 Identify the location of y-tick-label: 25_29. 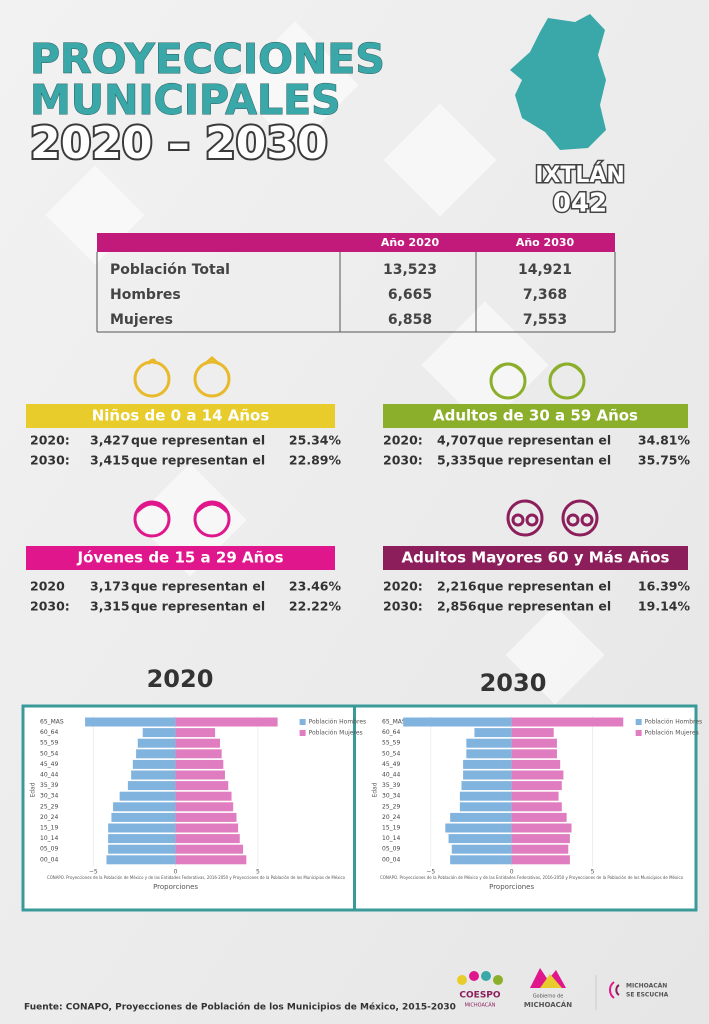
(391, 806).